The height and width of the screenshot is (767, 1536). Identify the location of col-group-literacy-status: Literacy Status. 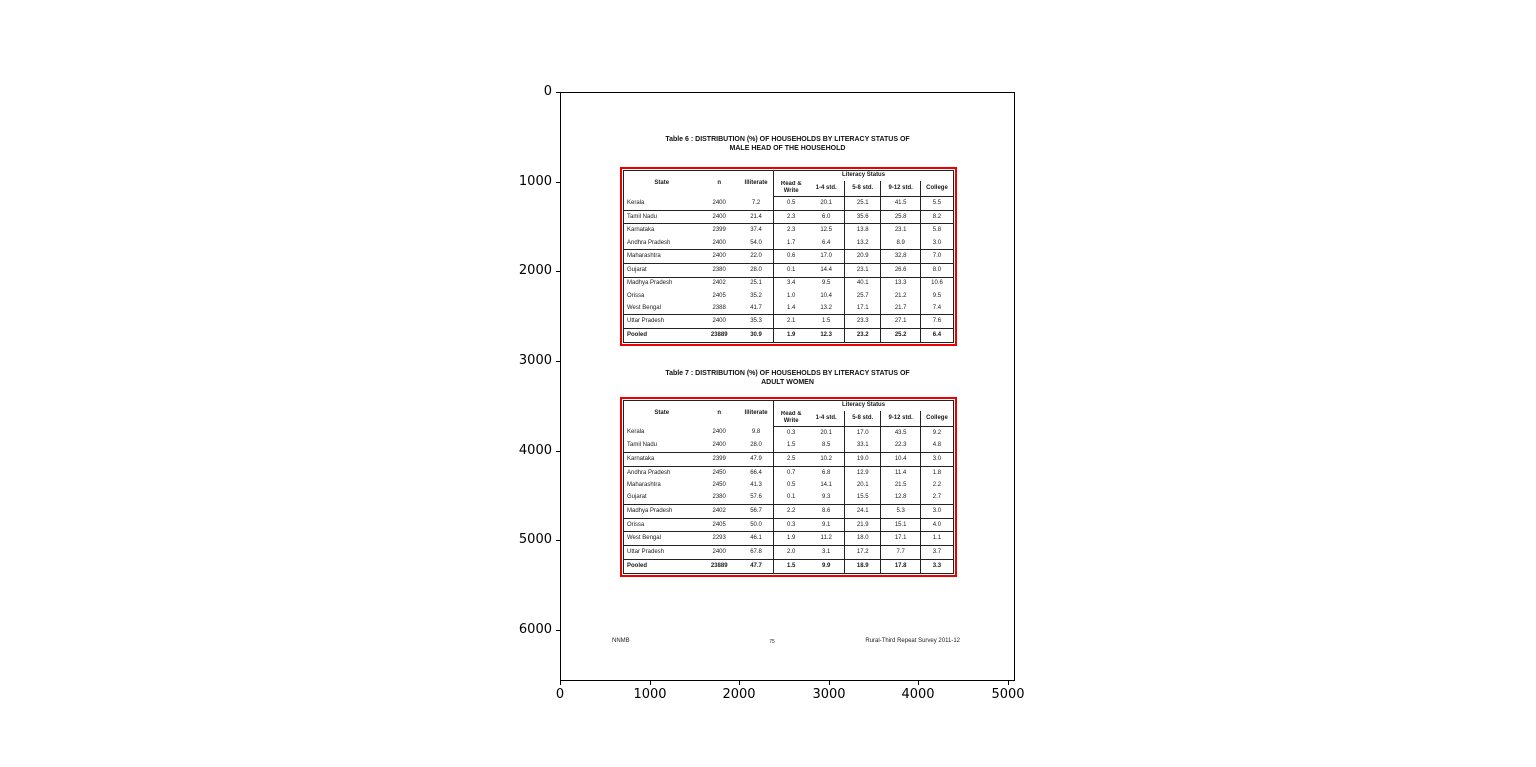
(864, 175).